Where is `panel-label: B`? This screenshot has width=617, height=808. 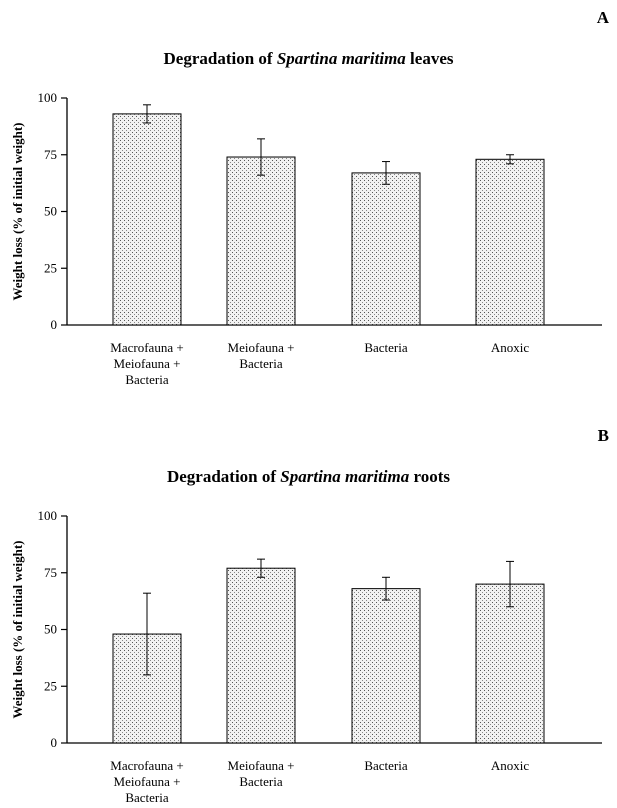
panel-label: B is located at coordinates (603, 435).